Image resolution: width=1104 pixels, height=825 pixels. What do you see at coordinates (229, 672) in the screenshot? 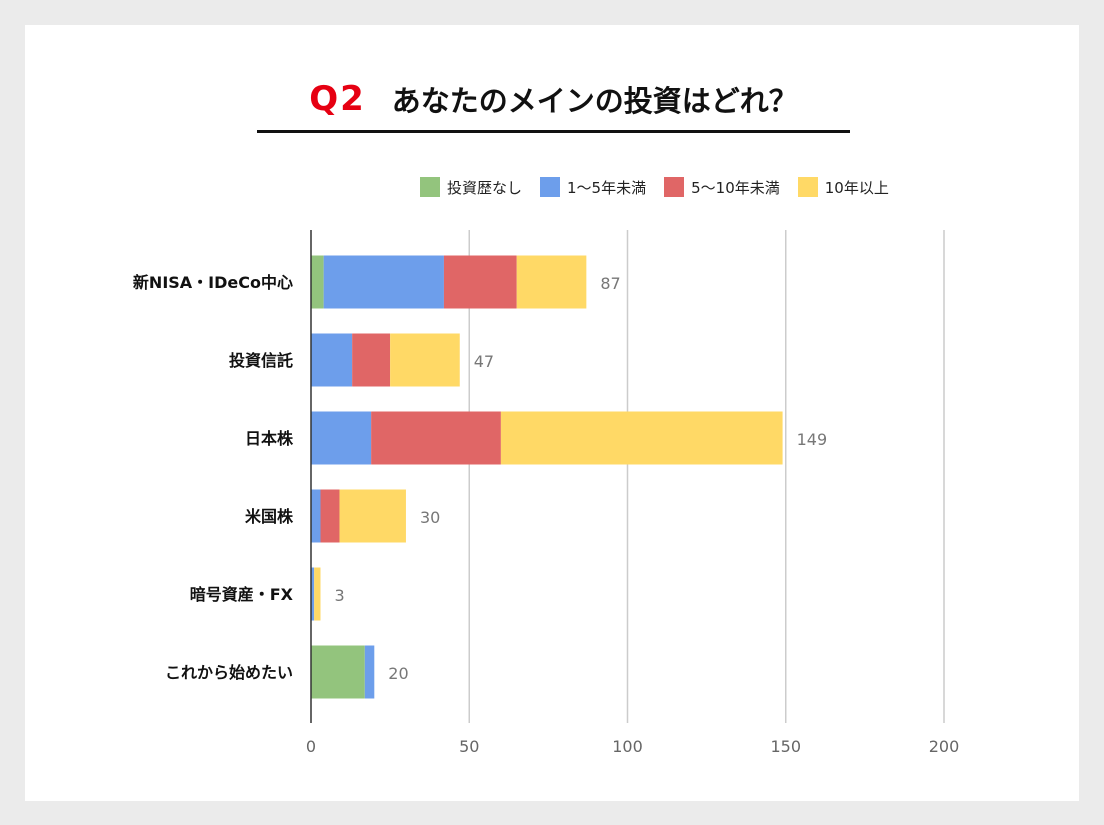
I see `category-label: これから始めたい` at bounding box center [229, 672].